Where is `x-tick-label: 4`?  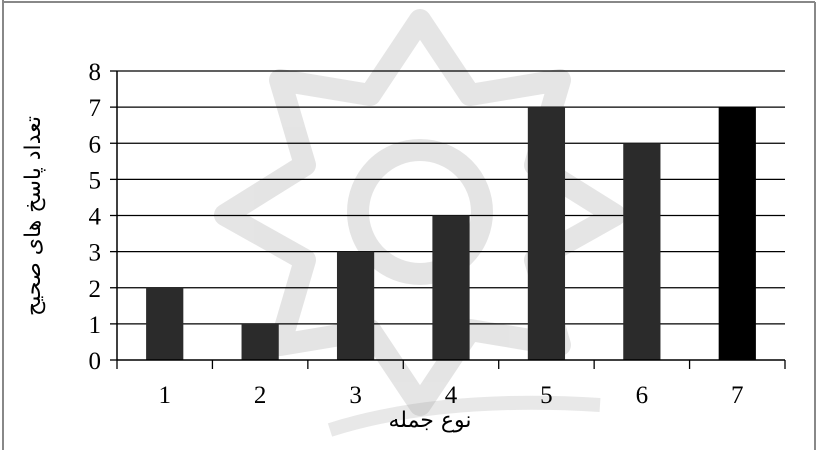
x-tick-label: 4 is located at coordinates (451, 395).